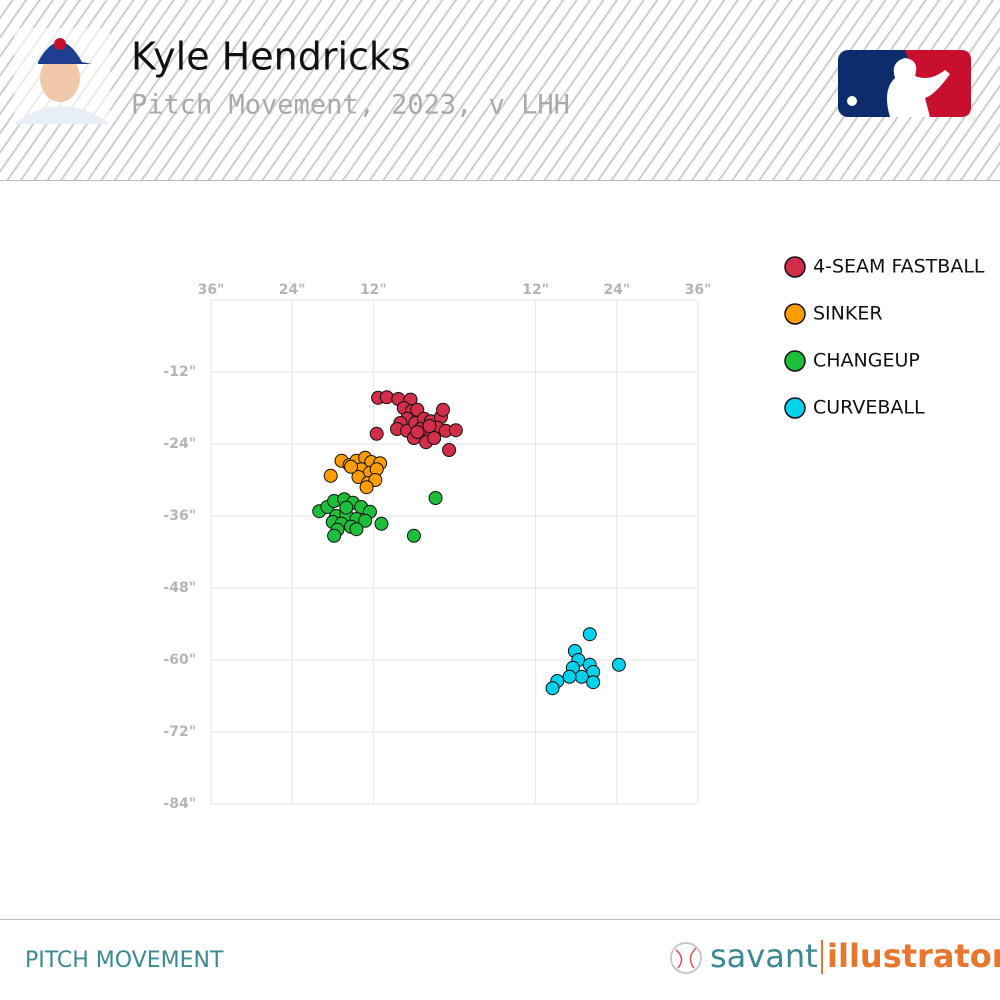 The width and height of the screenshot is (1000, 1000). What do you see at coordinates (904, 83) in the screenshot?
I see `mlb-logo` at bounding box center [904, 83].